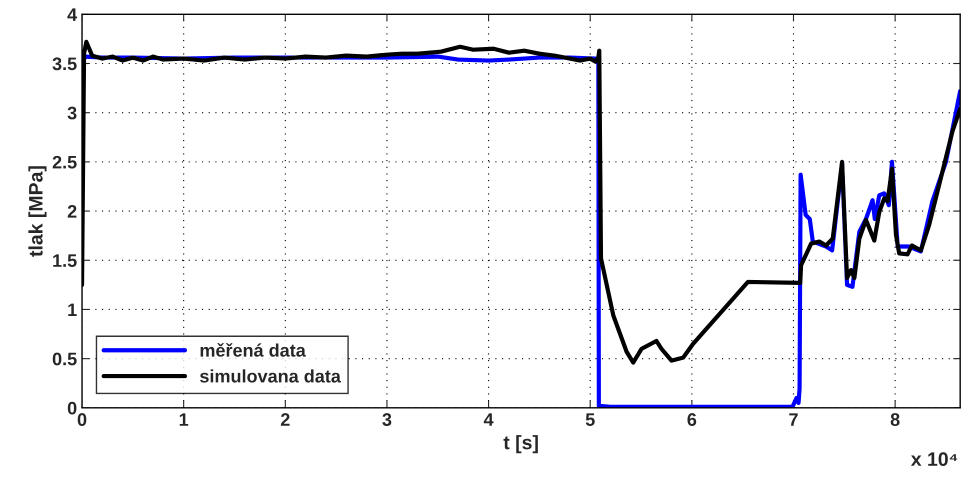 This screenshot has width=965, height=477. I want to click on x-tick-label: 7, so click(793, 419).